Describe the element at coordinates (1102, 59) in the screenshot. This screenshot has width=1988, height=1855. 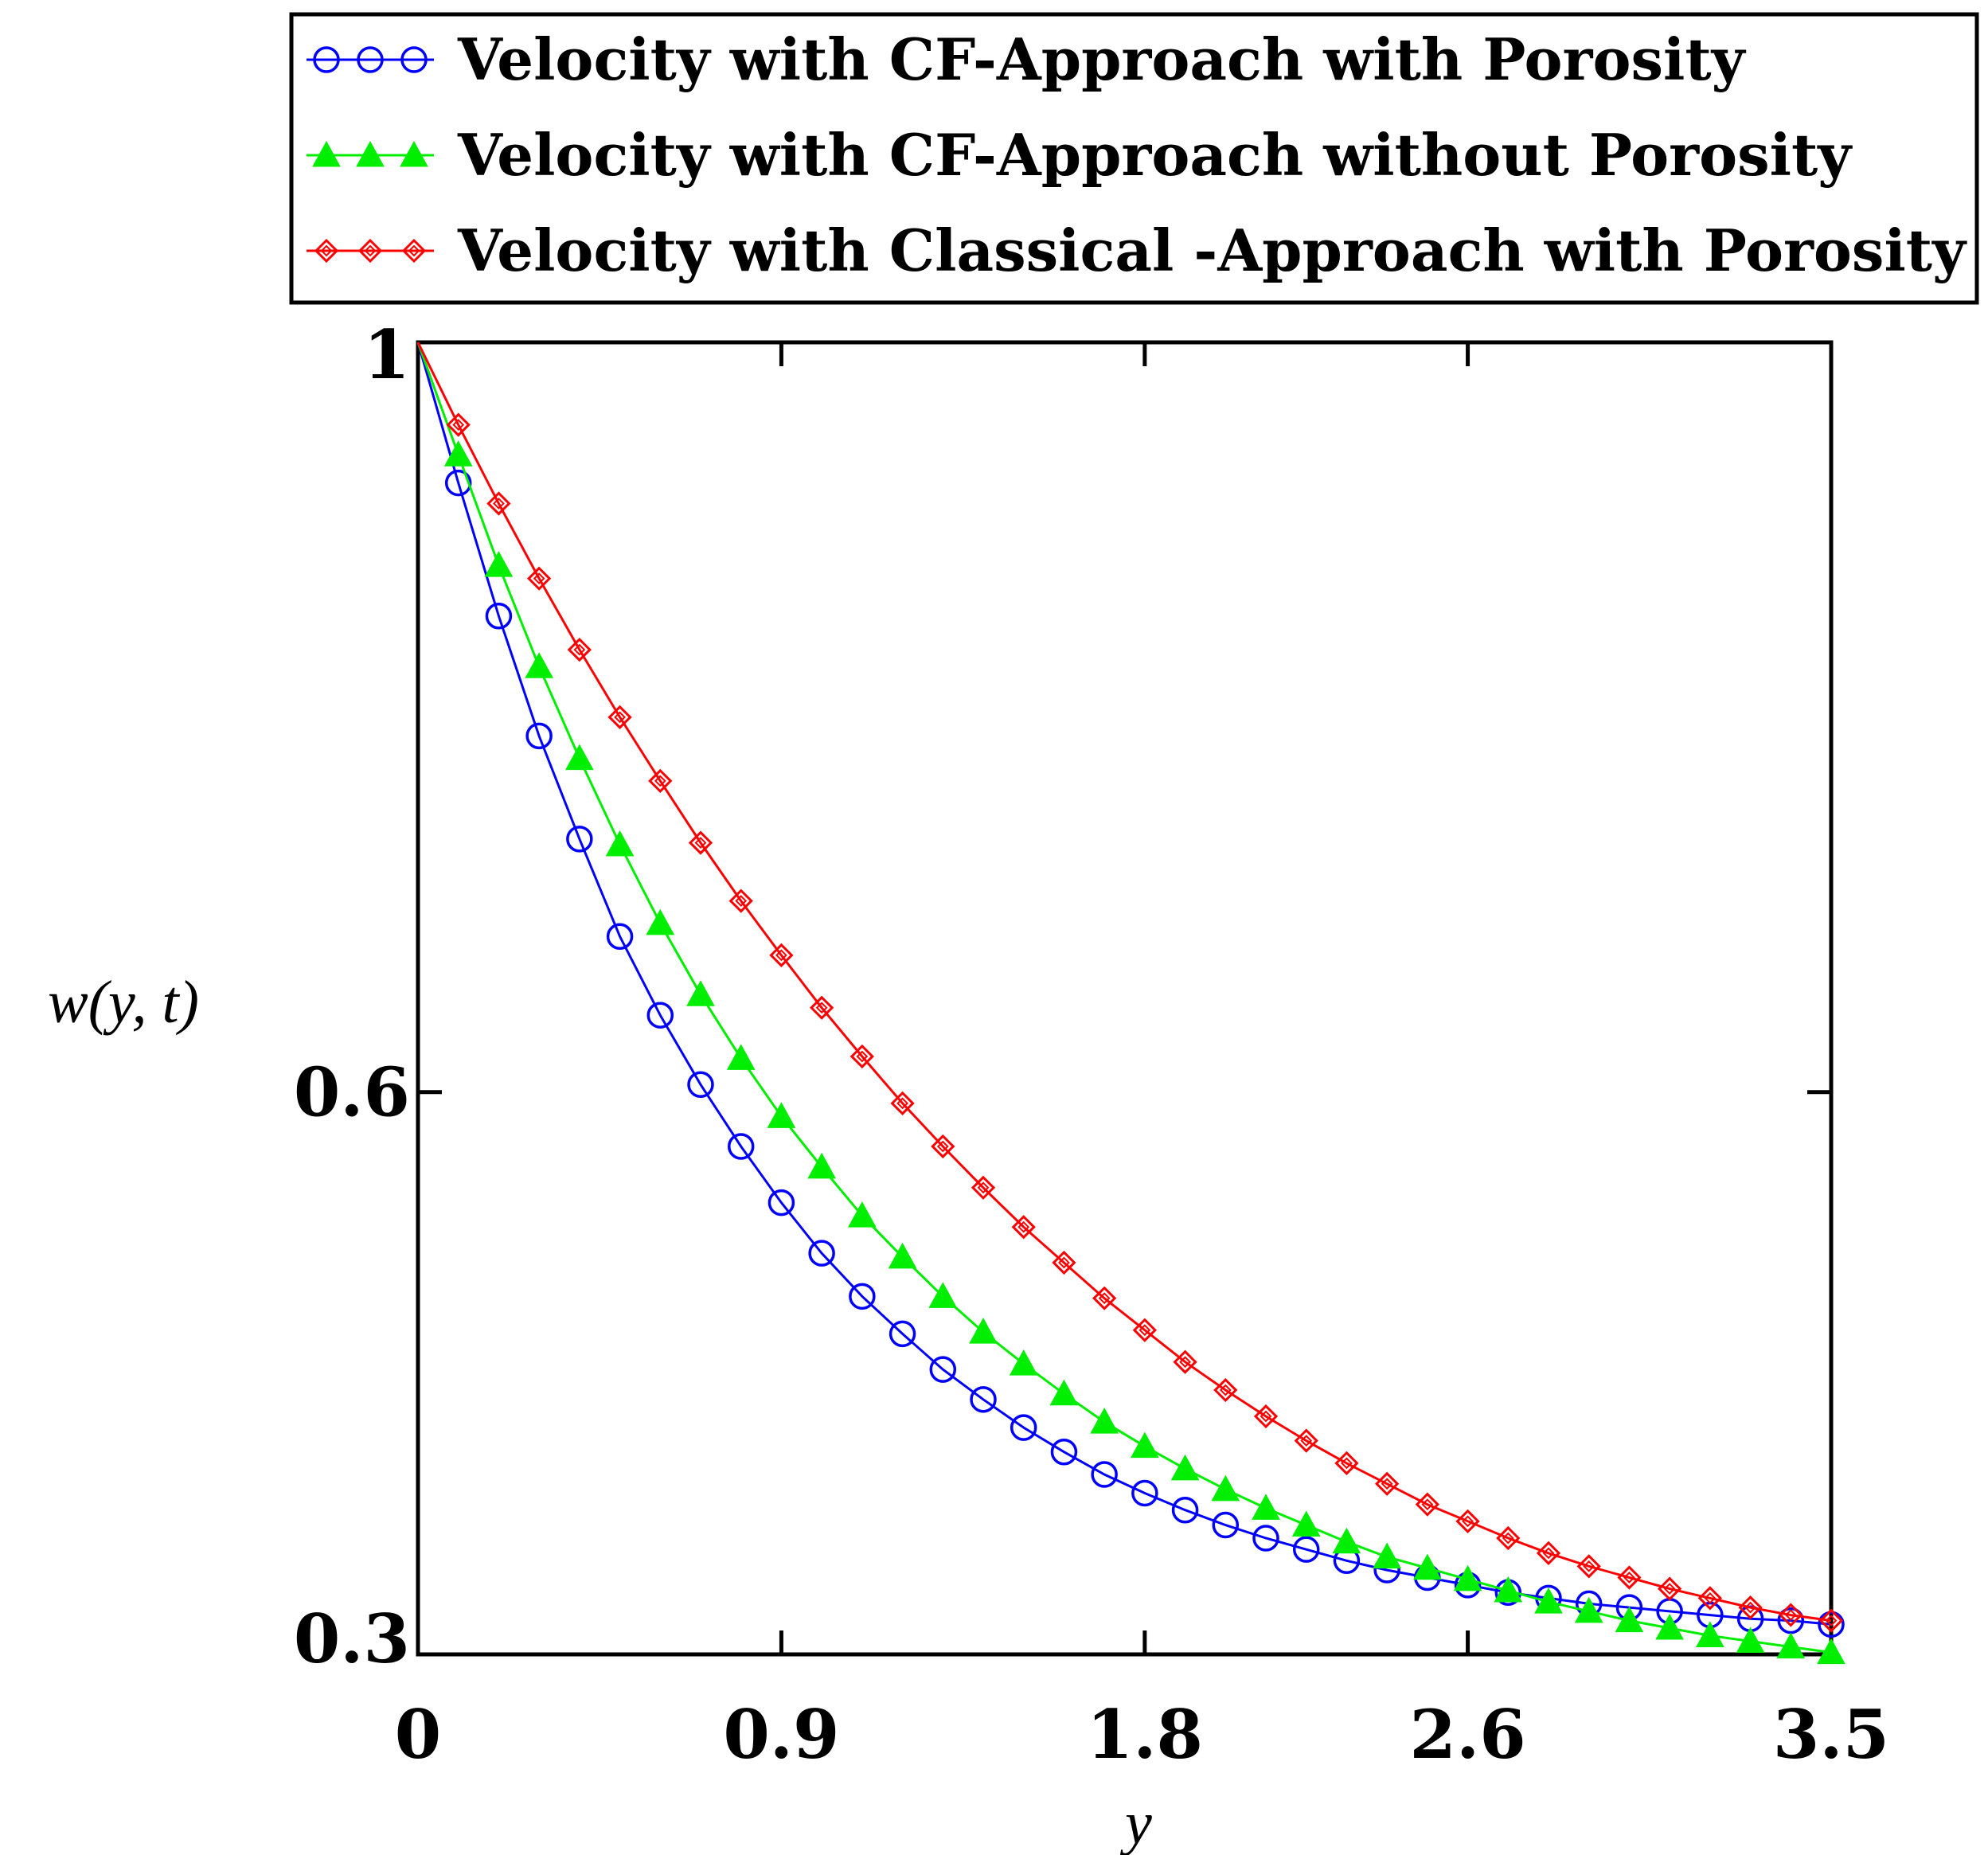
I see `legend-label: Velocity with CF-Approach with Porosity` at that location.